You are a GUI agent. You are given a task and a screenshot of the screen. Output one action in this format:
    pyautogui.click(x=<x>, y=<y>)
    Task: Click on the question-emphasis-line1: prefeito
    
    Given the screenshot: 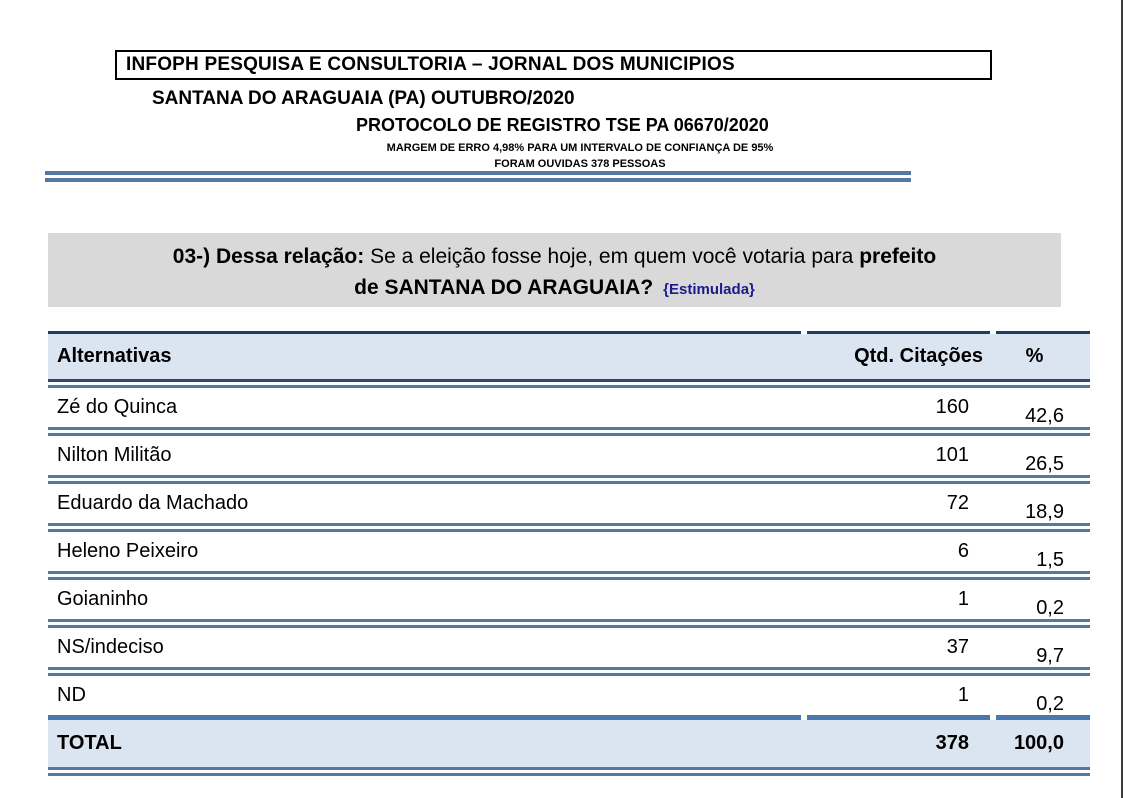 What is the action you would take?
    pyautogui.click(x=898, y=256)
    